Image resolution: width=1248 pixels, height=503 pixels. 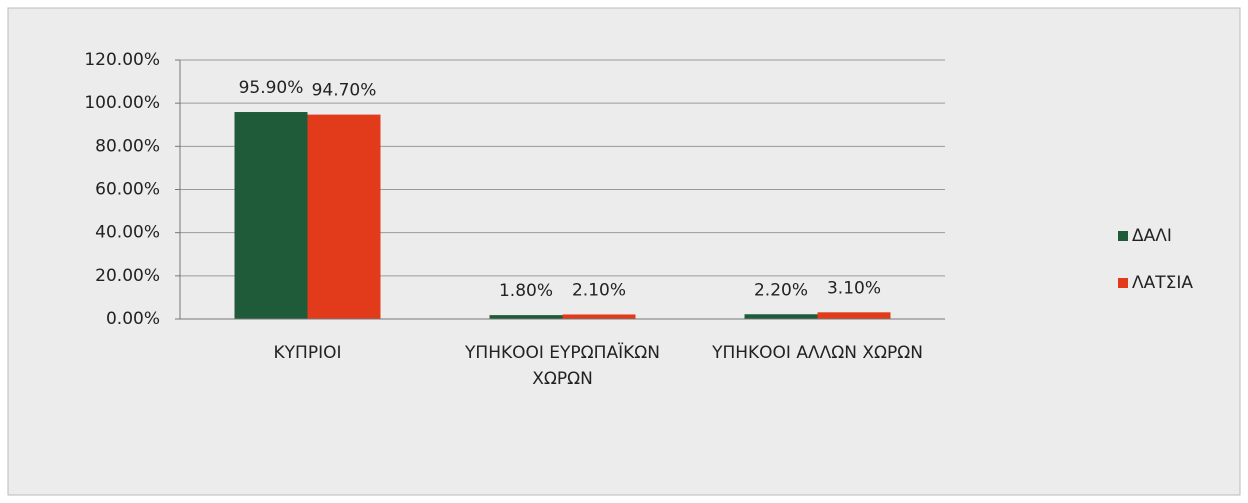 I want to click on y-tick-label: 20.00%, so click(x=127, y=276).